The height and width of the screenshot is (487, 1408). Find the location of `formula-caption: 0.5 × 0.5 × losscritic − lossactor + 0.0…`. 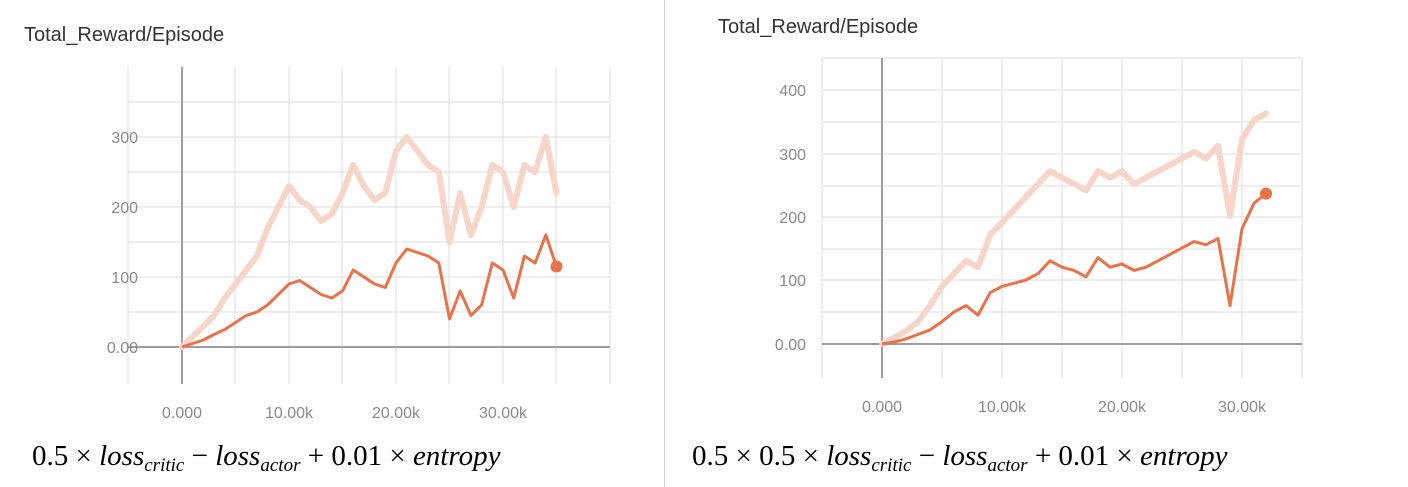

formula-caption: 0.5 × 0.5 × losscritic − lossactor + 0.0… is located at coordinates (960, 458).